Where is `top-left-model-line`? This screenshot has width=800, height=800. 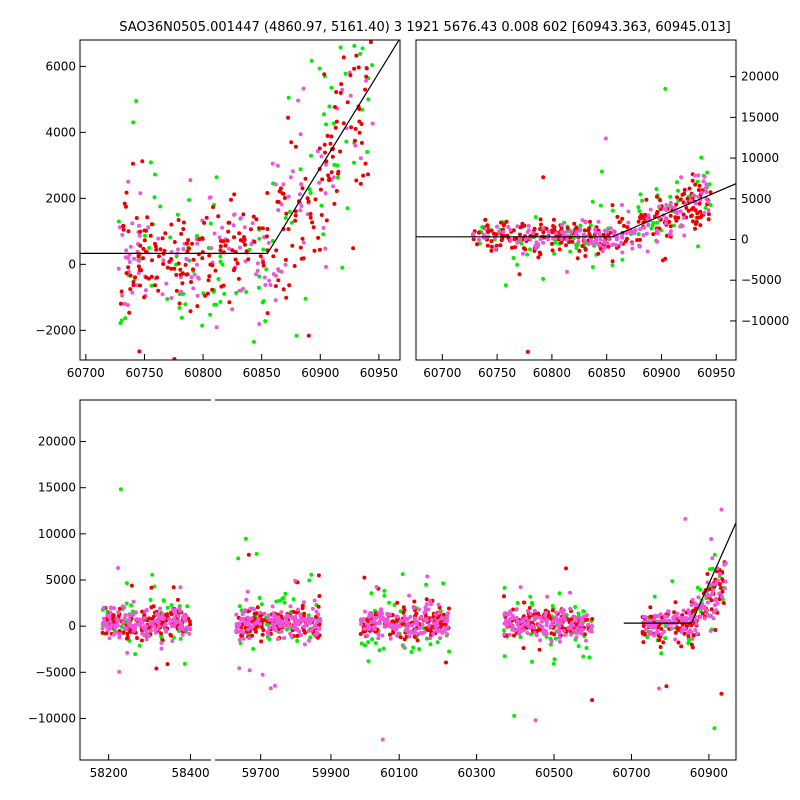
top-left-model-line is located at coordinates (240, 147).